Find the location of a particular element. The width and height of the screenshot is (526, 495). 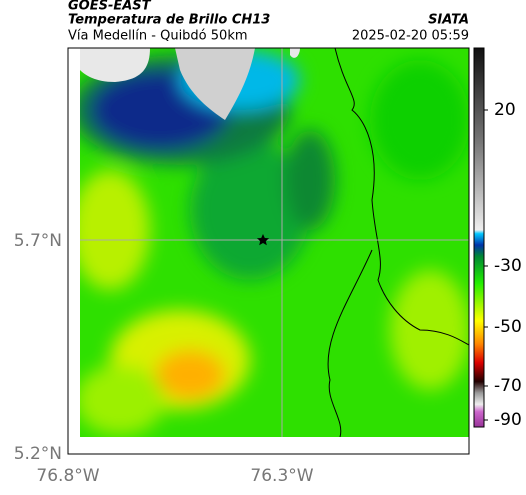

lat-label: 5.2°N is located at coordinates (38, 454).